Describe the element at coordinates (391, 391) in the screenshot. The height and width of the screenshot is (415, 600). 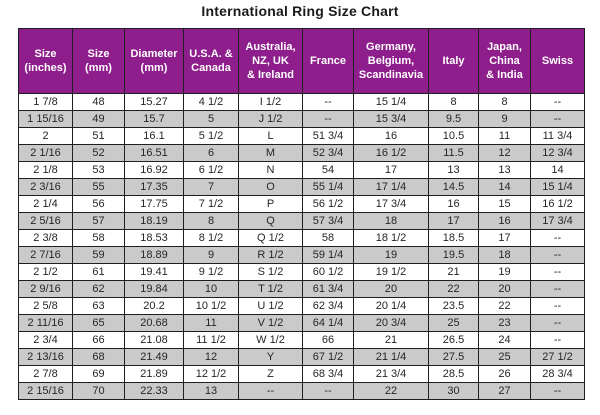
I see `table-cell: 22` at that location.